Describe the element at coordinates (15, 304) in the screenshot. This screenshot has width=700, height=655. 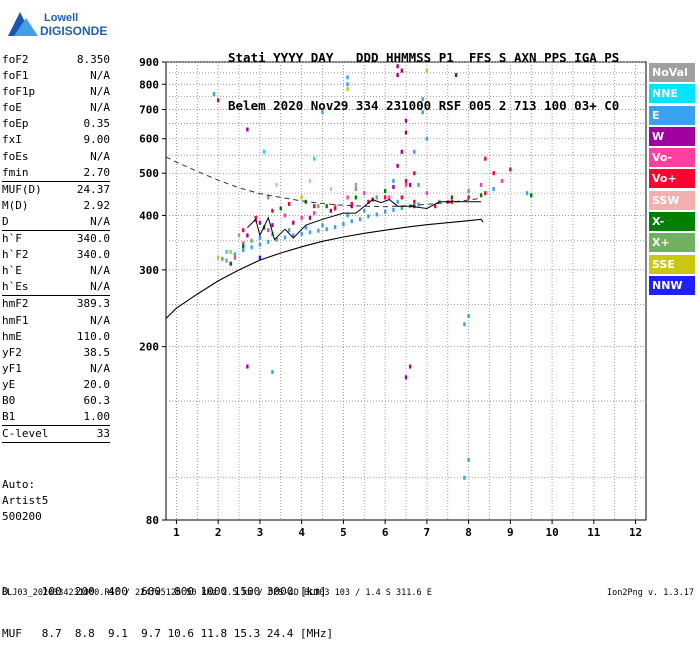
I see `param-key: hmF2` at that location.